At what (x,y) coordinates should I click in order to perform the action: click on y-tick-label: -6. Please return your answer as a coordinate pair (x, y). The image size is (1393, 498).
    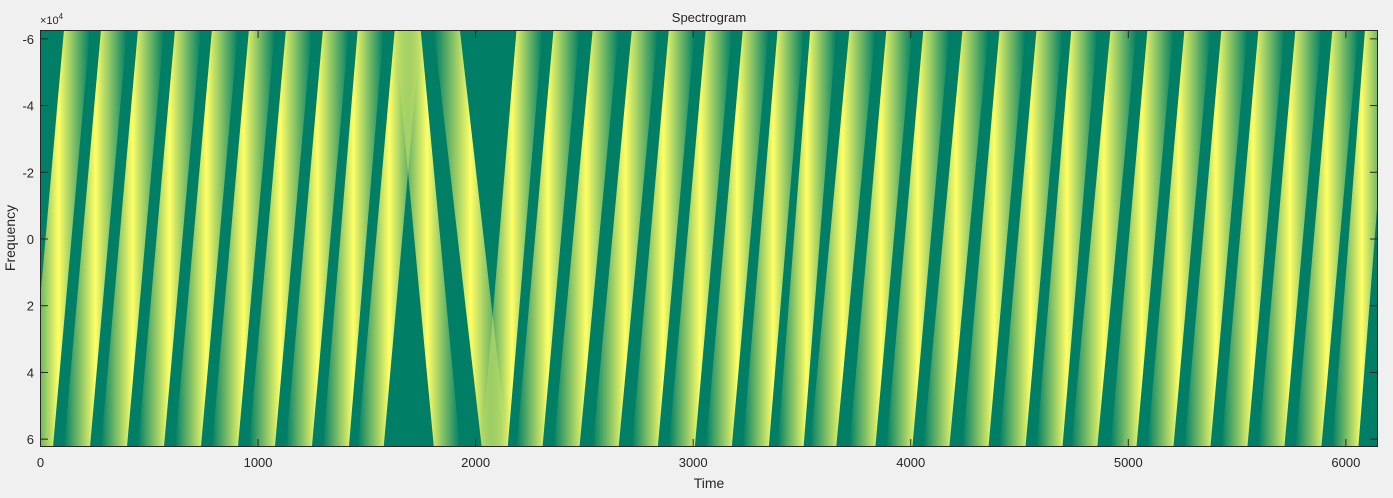
    Looking at the image, I should click on (28, 39).